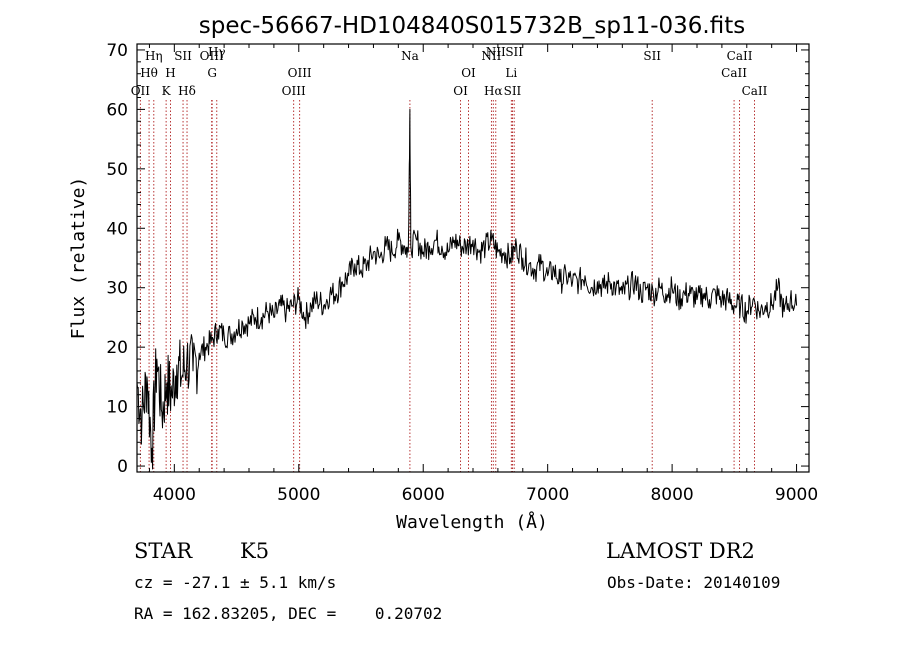  I want to click on spectral-line-label-4: H, so click(170, 73).